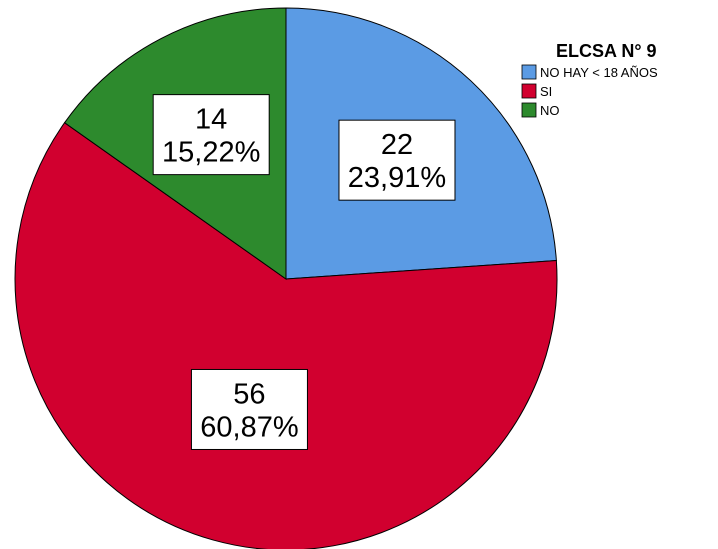 This screenshot has width=718, height=549. I want to click on legend: ELCSA N° 9 NO HAY < 18 AÑOS SI NO, so click(589, 79).